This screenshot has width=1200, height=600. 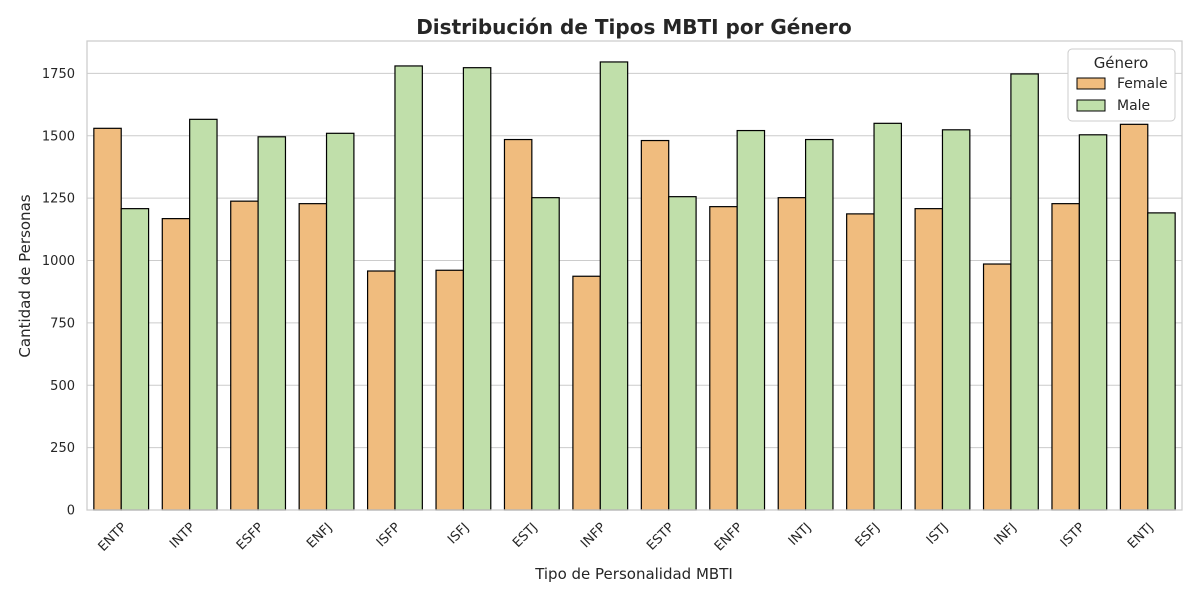 I want to click on x-tick-label: ISTP, so click(x=1073, y=535).